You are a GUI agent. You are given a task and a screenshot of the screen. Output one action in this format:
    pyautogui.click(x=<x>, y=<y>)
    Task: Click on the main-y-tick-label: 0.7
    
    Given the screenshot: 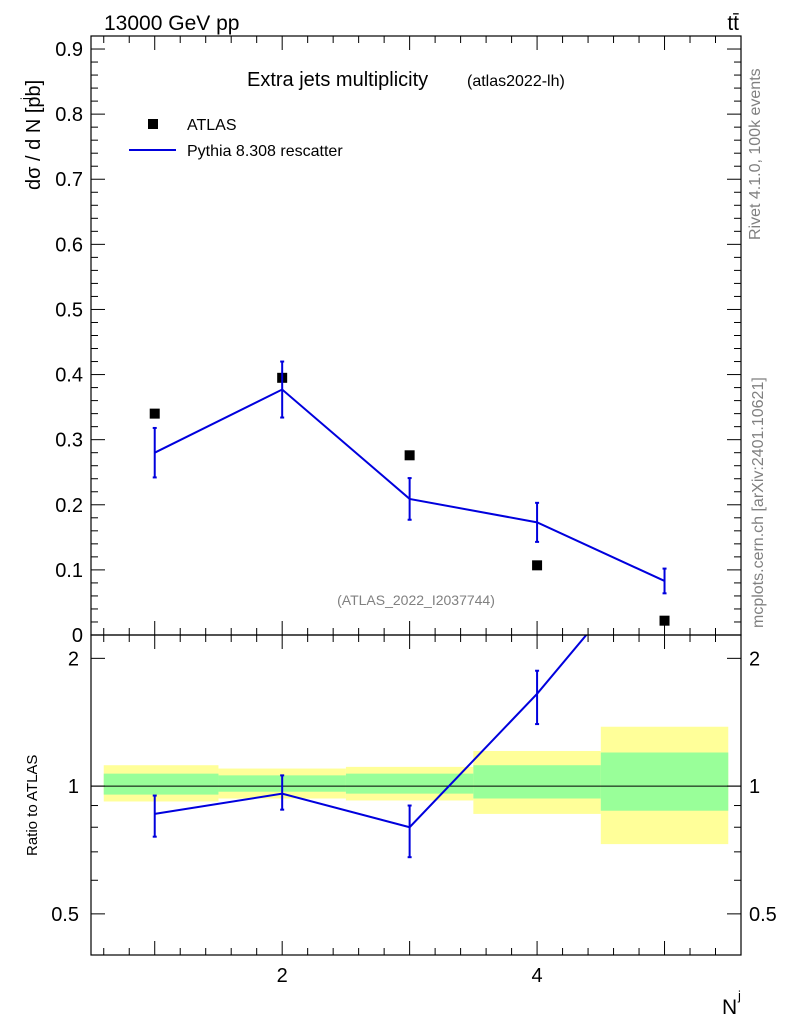 What is the action you would take?
    pyautogui.click(x=69, y=180)
    